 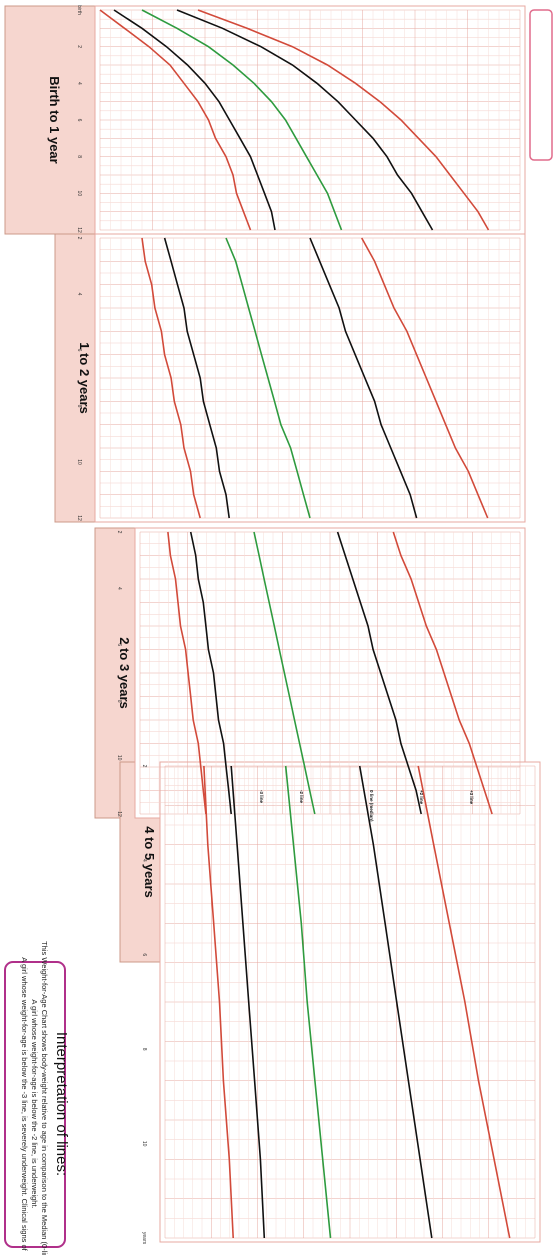 I want to click on curve-+3-panel-2, so click(x=425, y=378).